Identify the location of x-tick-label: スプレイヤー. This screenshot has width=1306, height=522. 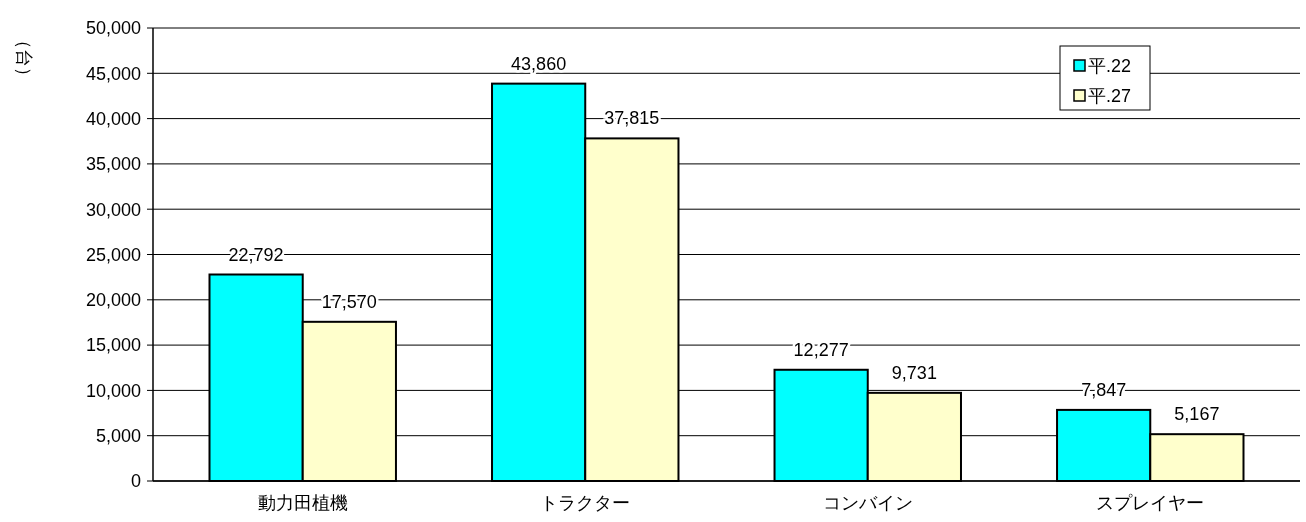
(1150, 503).